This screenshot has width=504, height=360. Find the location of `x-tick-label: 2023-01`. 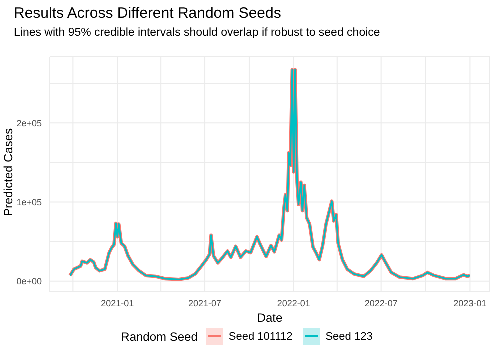

x-tick-label: 2023-01 is located at coordinates (470, 303).